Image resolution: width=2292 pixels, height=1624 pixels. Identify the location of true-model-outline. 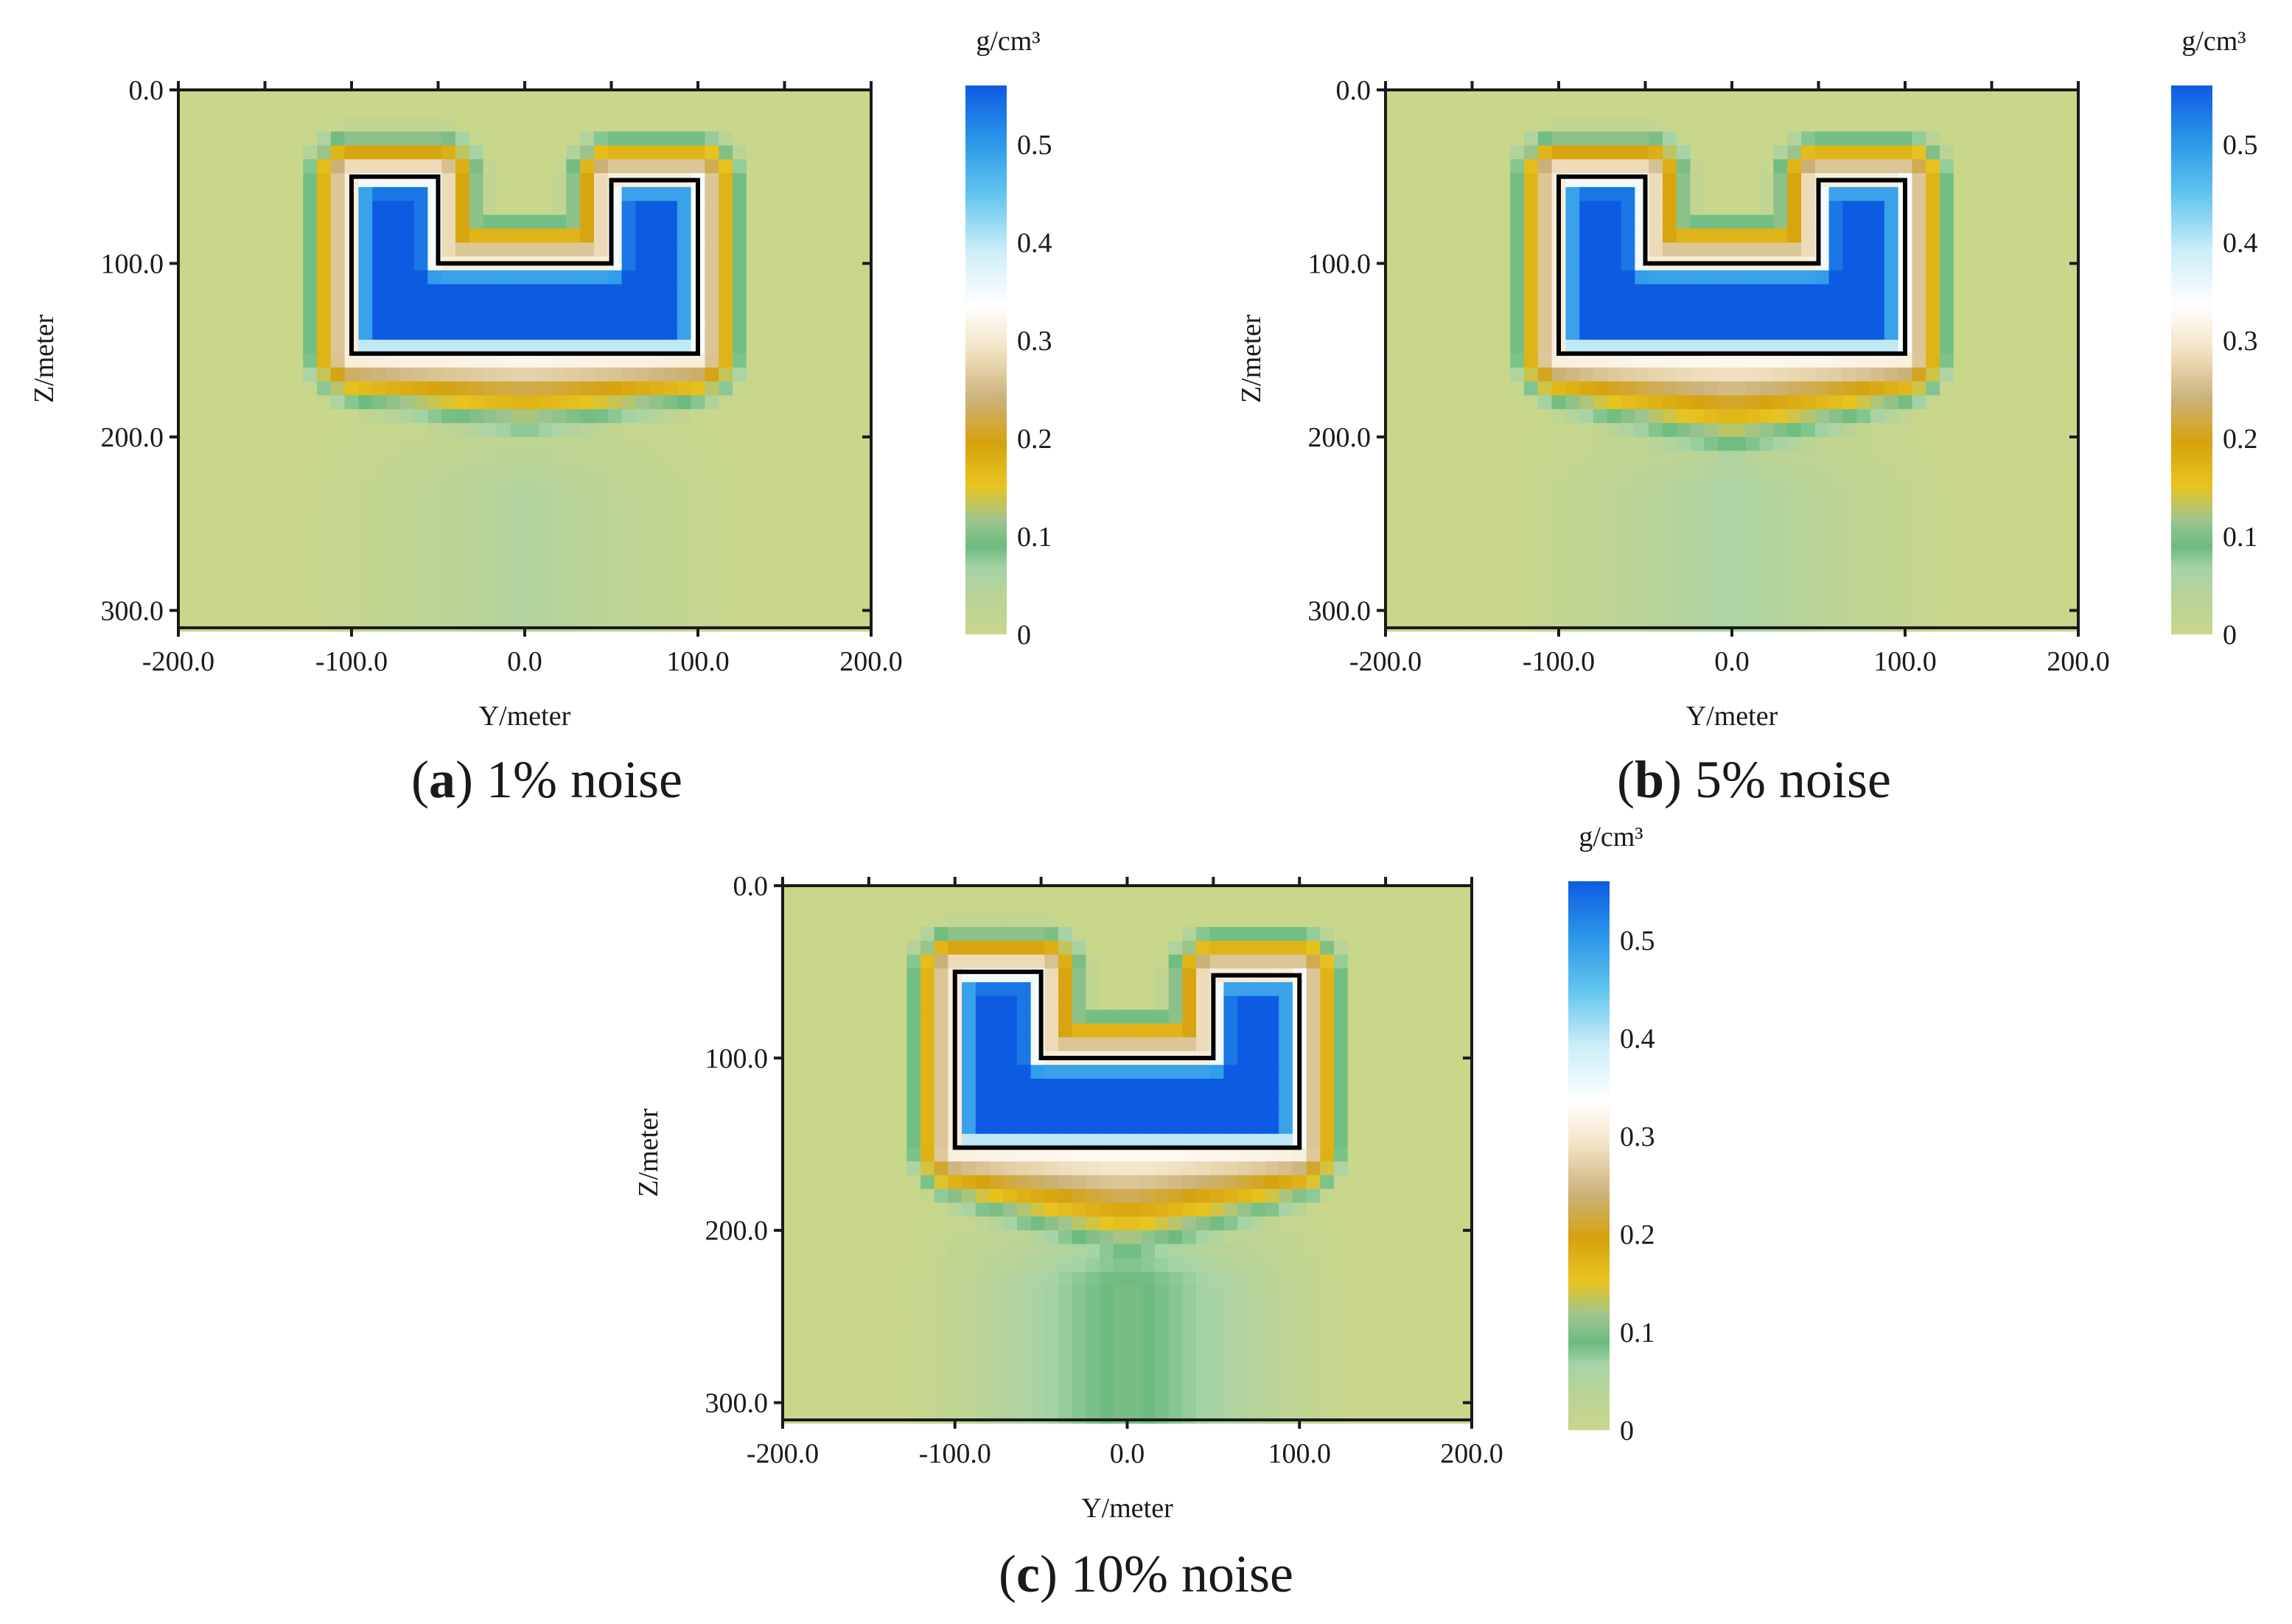
(524, 265).